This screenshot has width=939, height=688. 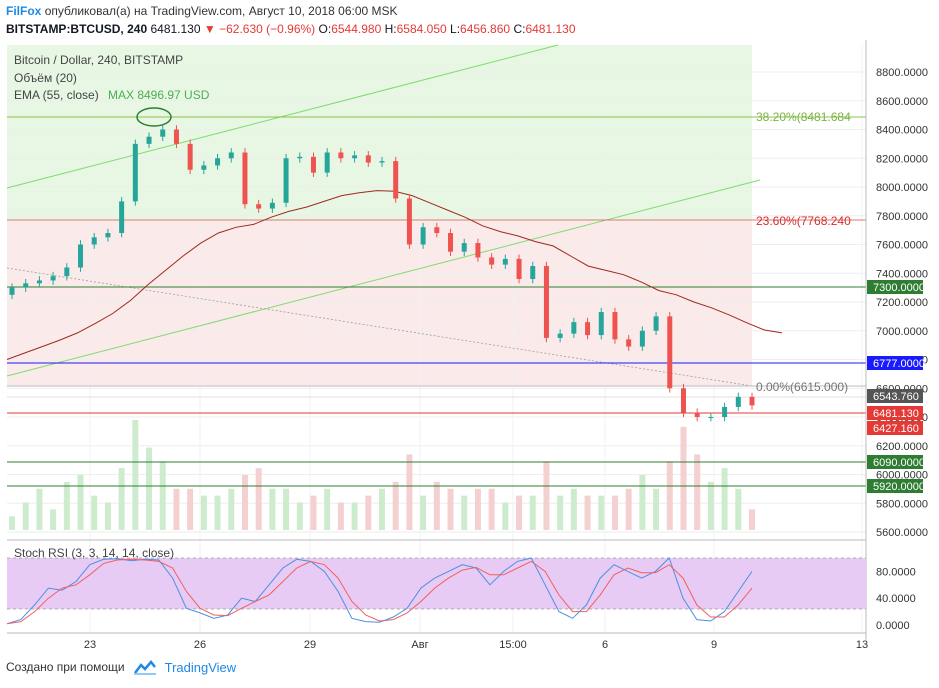 I want to click on badge-6427-text: 6427.160, so click(x=896, y=429).